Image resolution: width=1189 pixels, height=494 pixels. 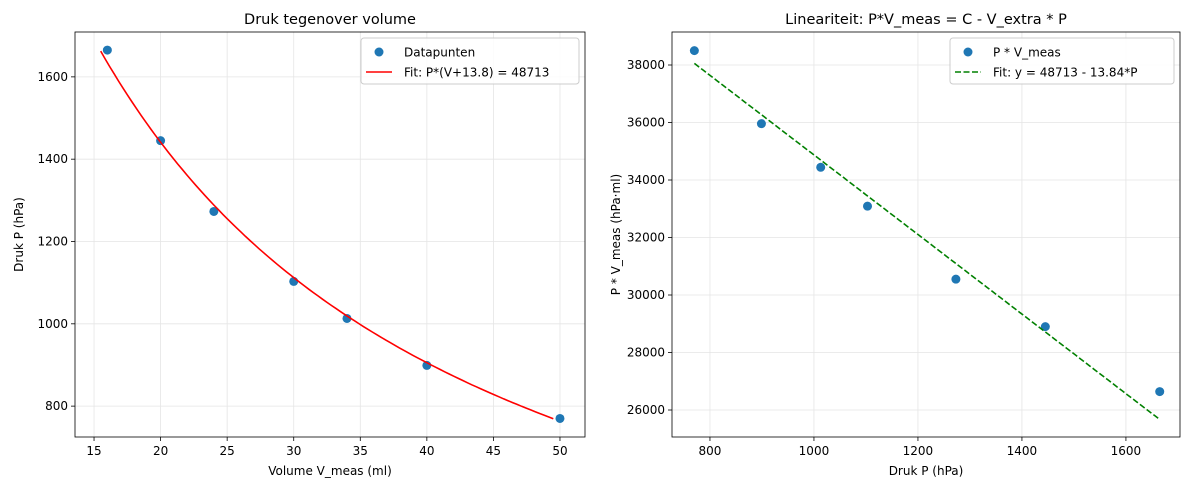 What do you see at coordinates (493, 451) in the screenshot?
I see `x-tick-label: 45` at bounding box center [493, 451].